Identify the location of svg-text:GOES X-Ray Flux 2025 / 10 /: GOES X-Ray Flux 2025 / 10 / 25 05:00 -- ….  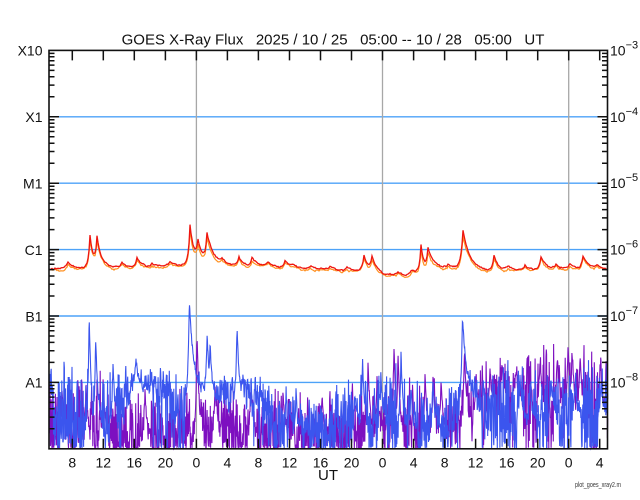
(333, 40).